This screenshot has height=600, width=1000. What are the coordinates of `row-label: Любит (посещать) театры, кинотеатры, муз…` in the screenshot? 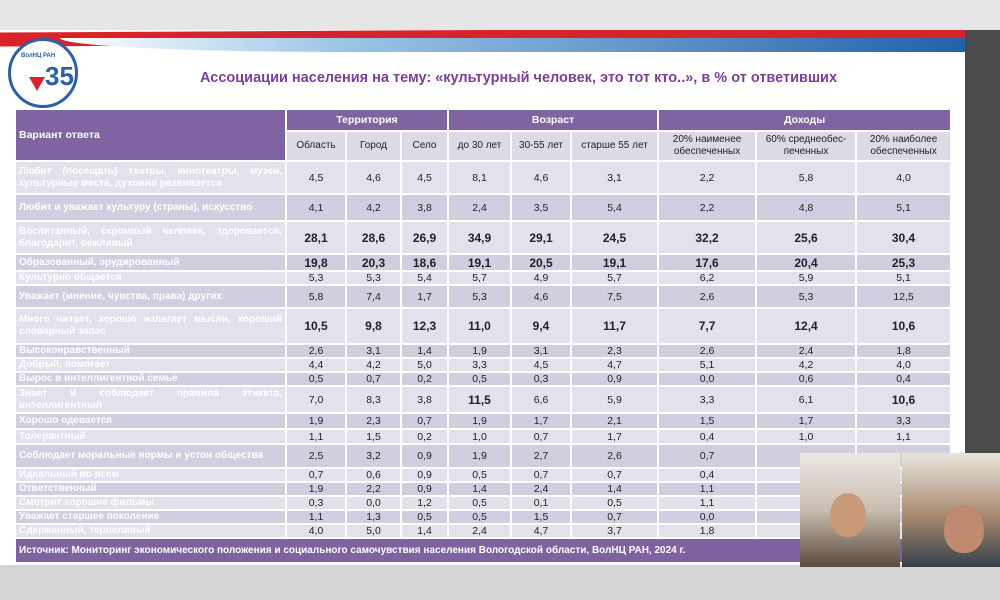 It's located at (150, 177).